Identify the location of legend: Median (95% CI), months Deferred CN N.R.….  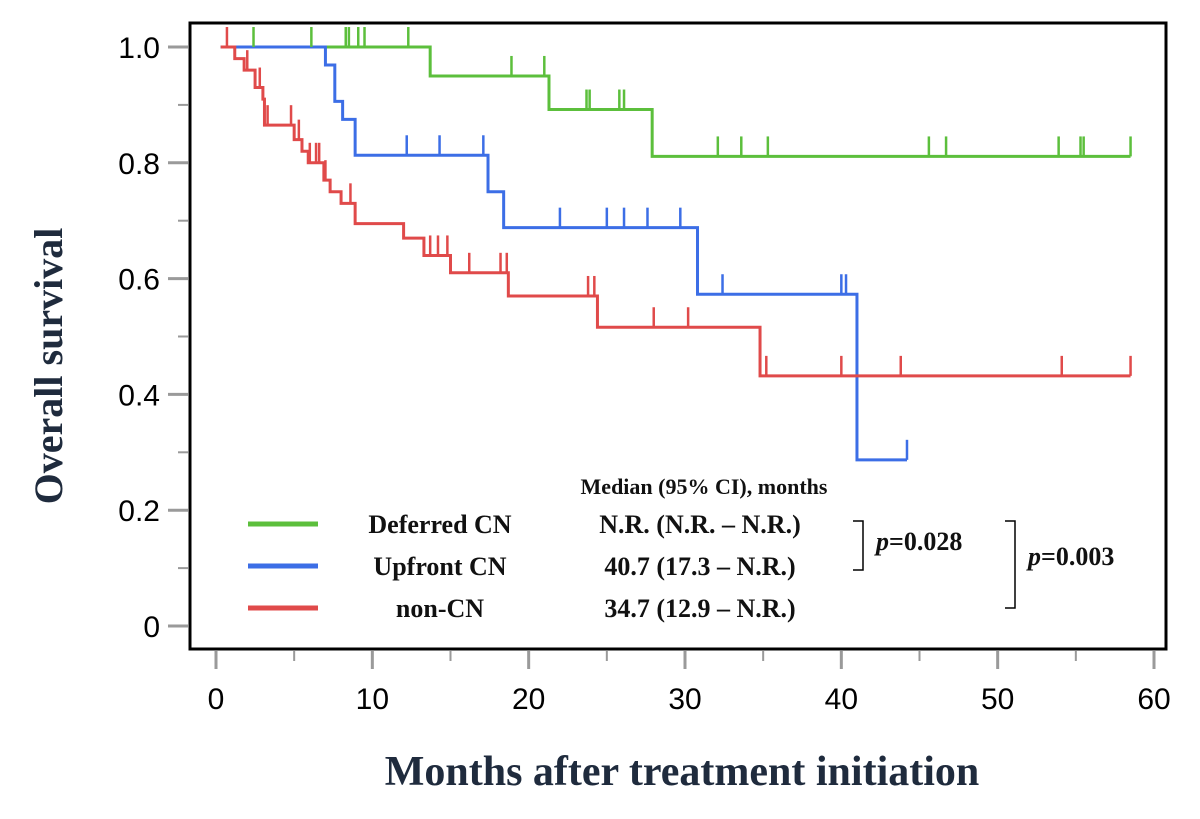
(538, 548).